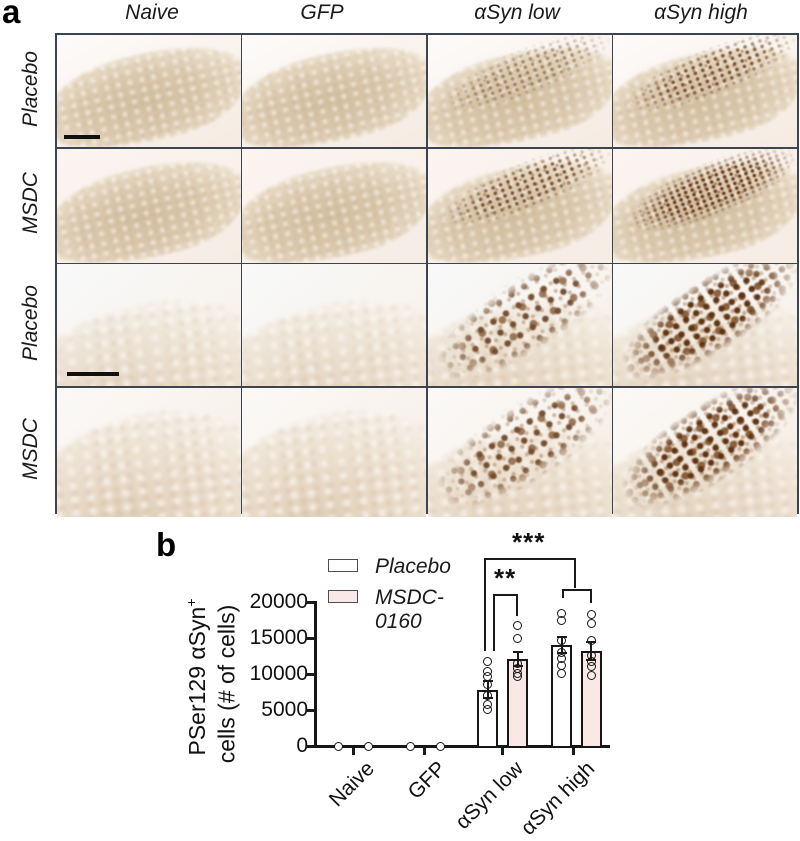 This screenshot has height=841, width=800. Describe the element at coordinates (517, 605) in the screenshot. I see `sig-bracket-2star-right-leg` at that location.